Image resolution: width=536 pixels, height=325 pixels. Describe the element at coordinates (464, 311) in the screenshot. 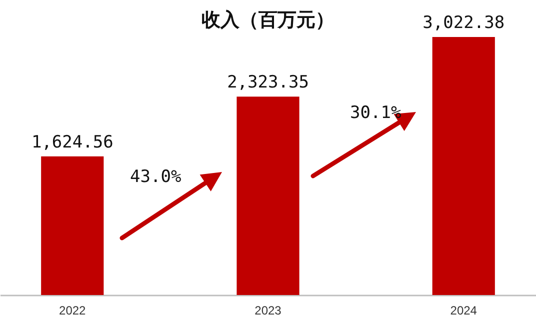

I see `x-tick-label: 2024` at that location.